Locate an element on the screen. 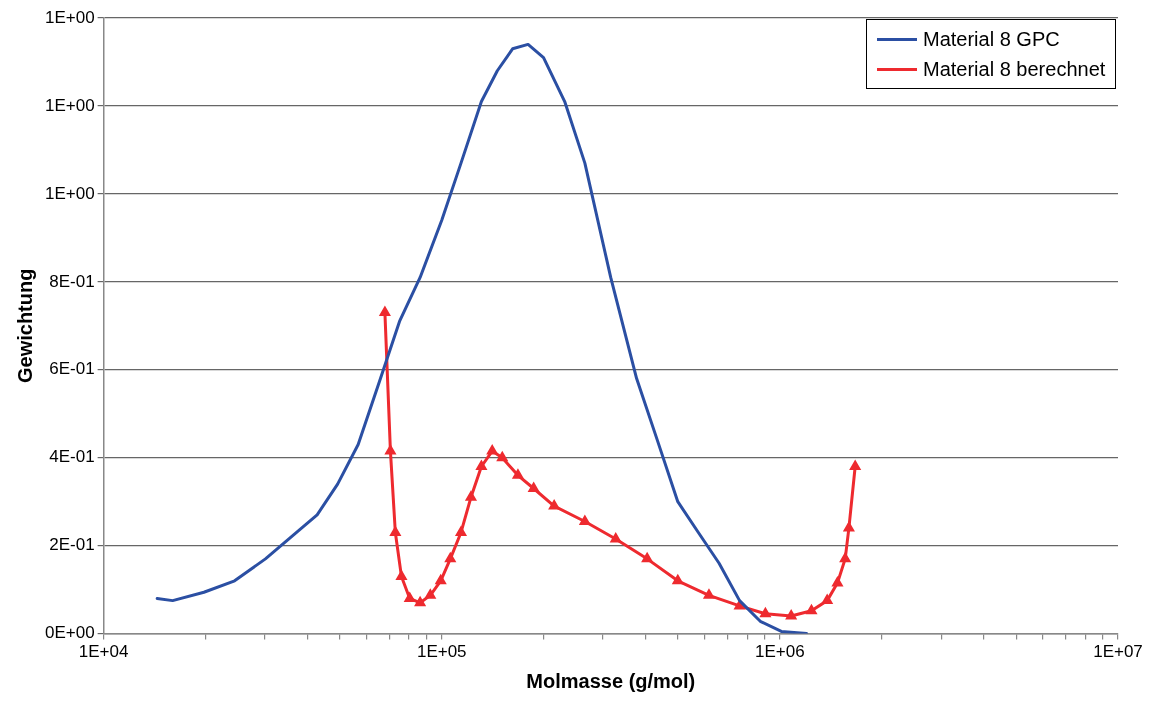 Image resolution: width=1158 pixels, height=706 pixels. y-tick-label: 8E-01 is located at coordinates (72, 281).